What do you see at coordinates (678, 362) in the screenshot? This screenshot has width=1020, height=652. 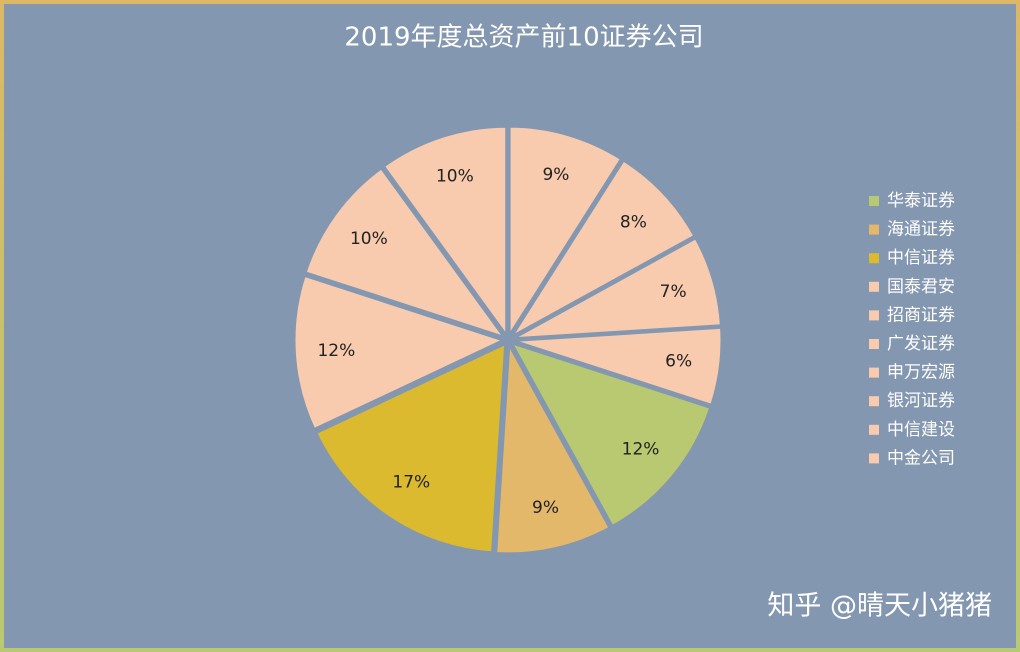 I see `data-label: 6%` at bounding box center [678, 362].